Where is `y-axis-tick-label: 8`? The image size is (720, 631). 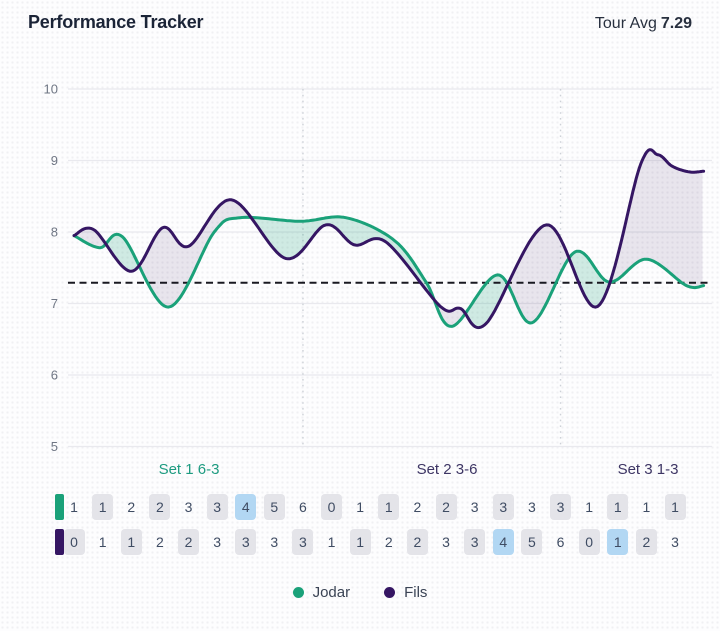 y-axis-tick-label: 8 is located at coordinates (54, 232).